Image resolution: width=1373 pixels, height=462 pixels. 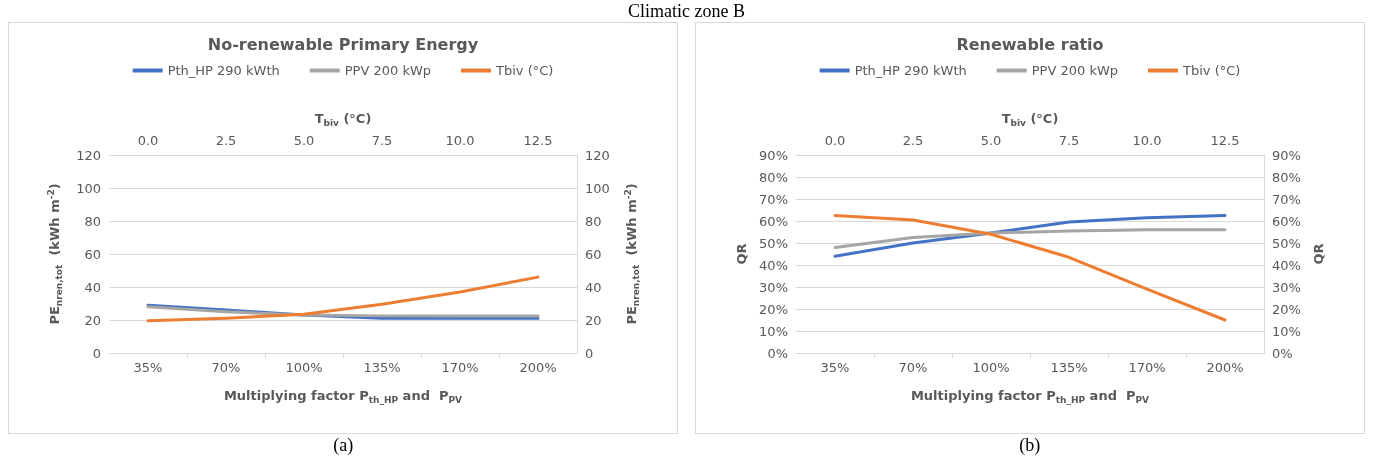 I want to click on y2-tick-label: 60%, so click(x=1286, y=221).